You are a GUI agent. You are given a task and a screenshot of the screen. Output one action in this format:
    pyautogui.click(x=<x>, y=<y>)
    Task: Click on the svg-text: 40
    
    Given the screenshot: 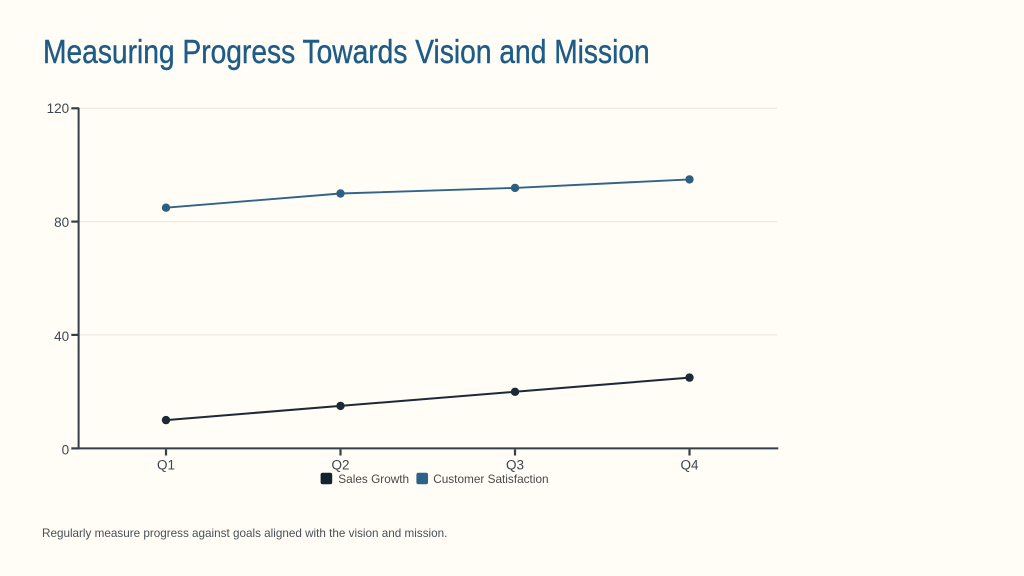 What is the action you would take?
    pyautogui.click(x=61, y=336)
    